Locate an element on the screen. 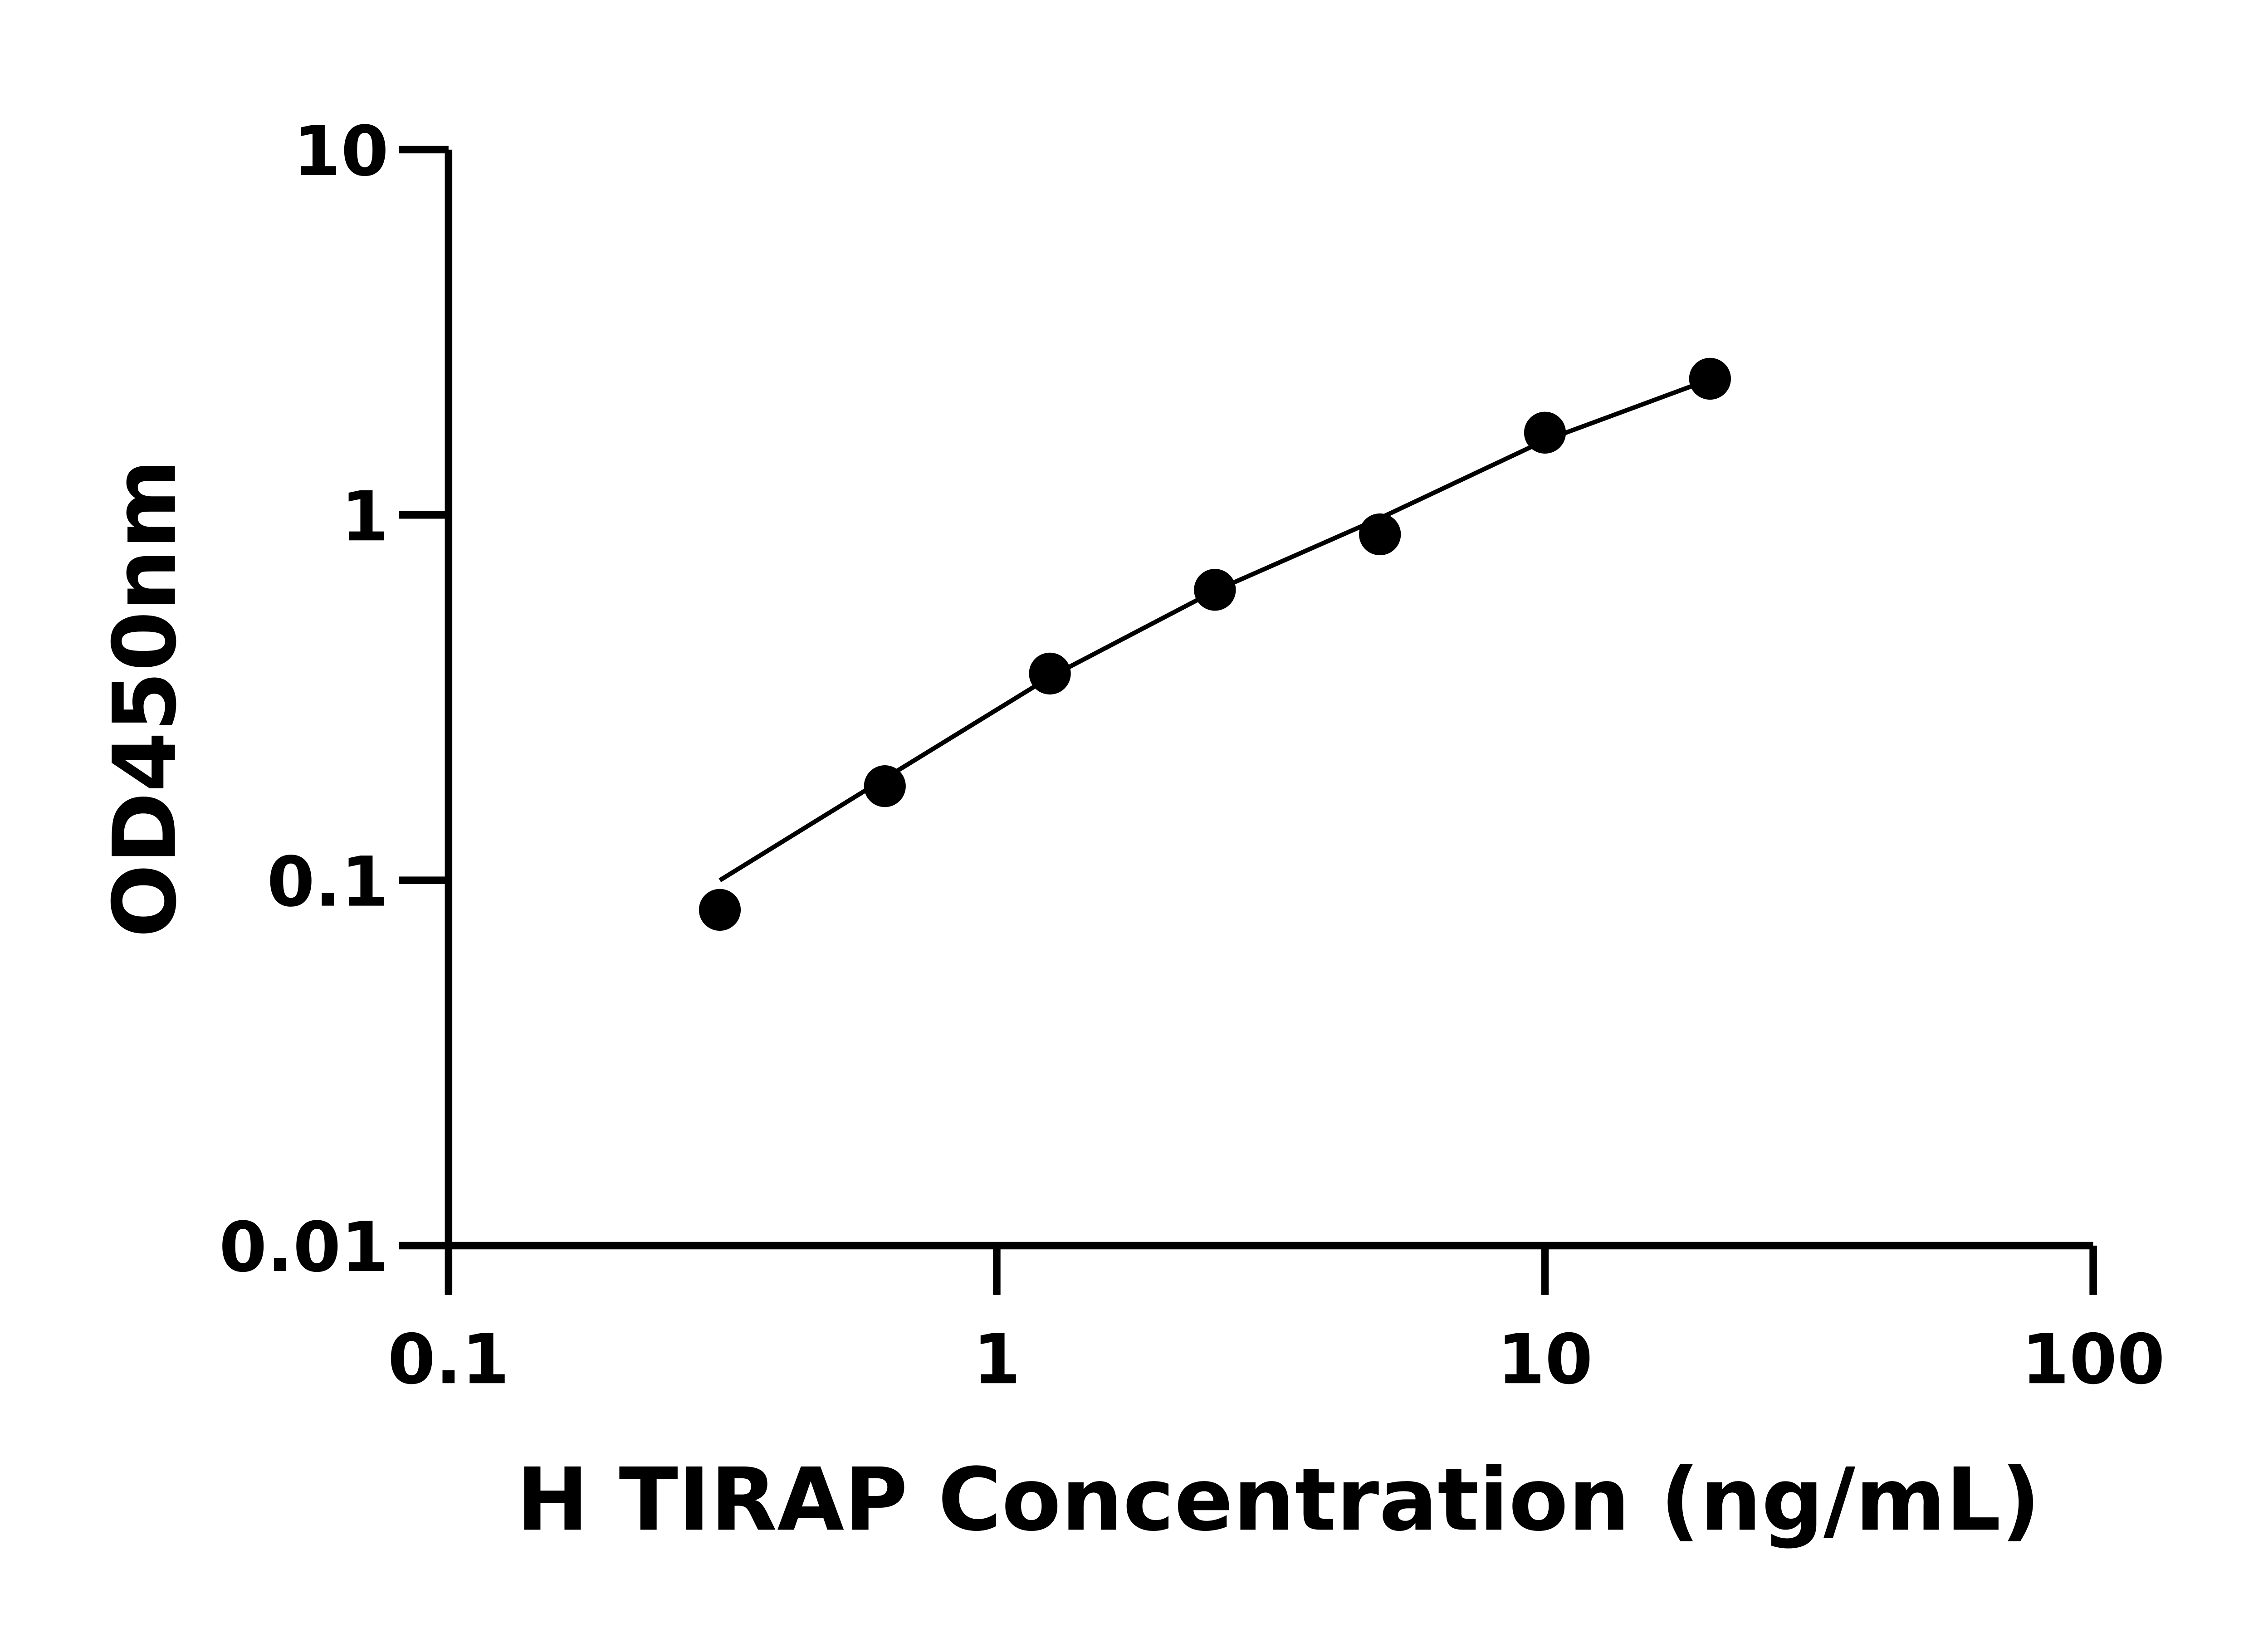 The height and width of the screenshot is (1633, 2268). y-tick-label: 0.1 is located at coordinates (328, 882).